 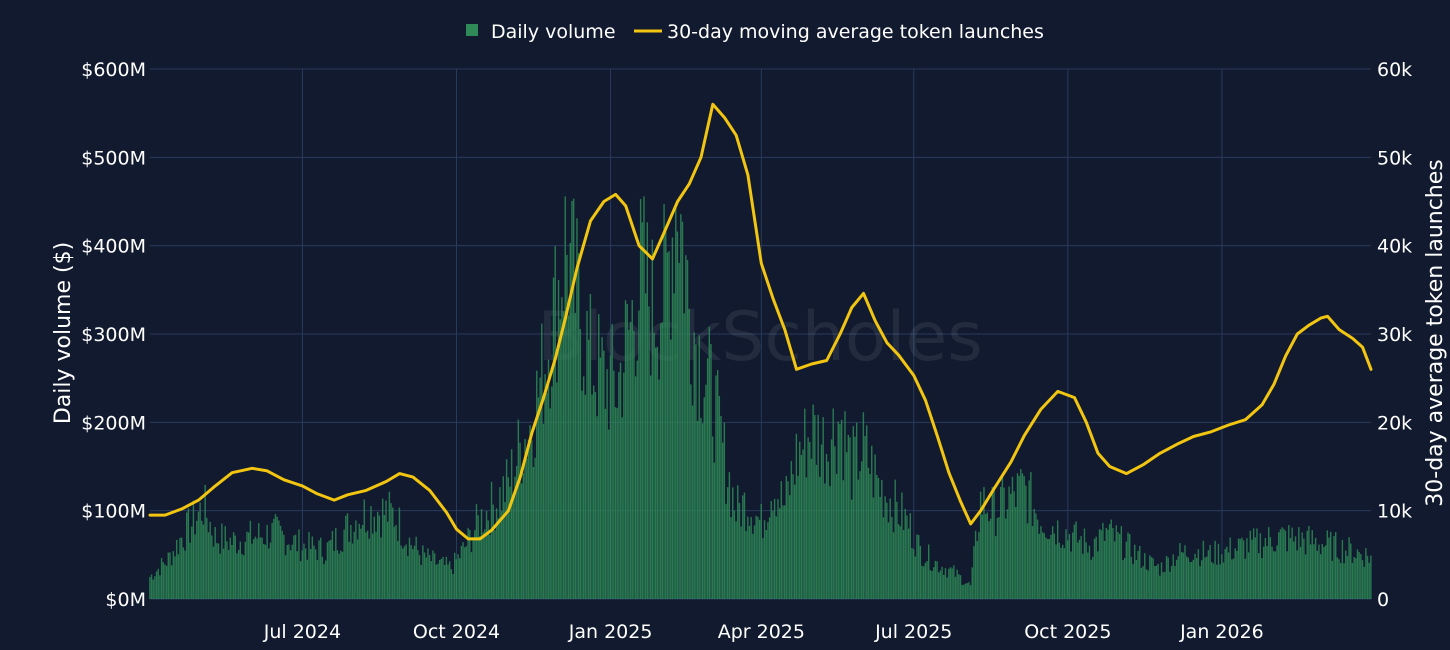 I want to click on left-tick-label: $100M, so click(x=113, y=512).